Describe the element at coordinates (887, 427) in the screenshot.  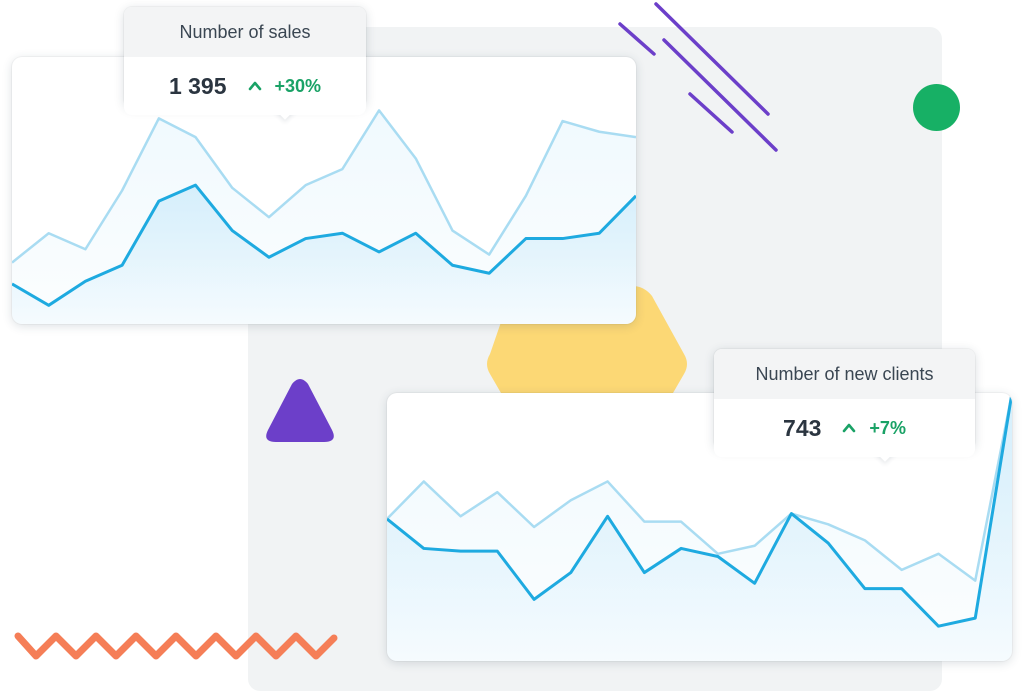
I see `clients-trend: +7%` at that location.